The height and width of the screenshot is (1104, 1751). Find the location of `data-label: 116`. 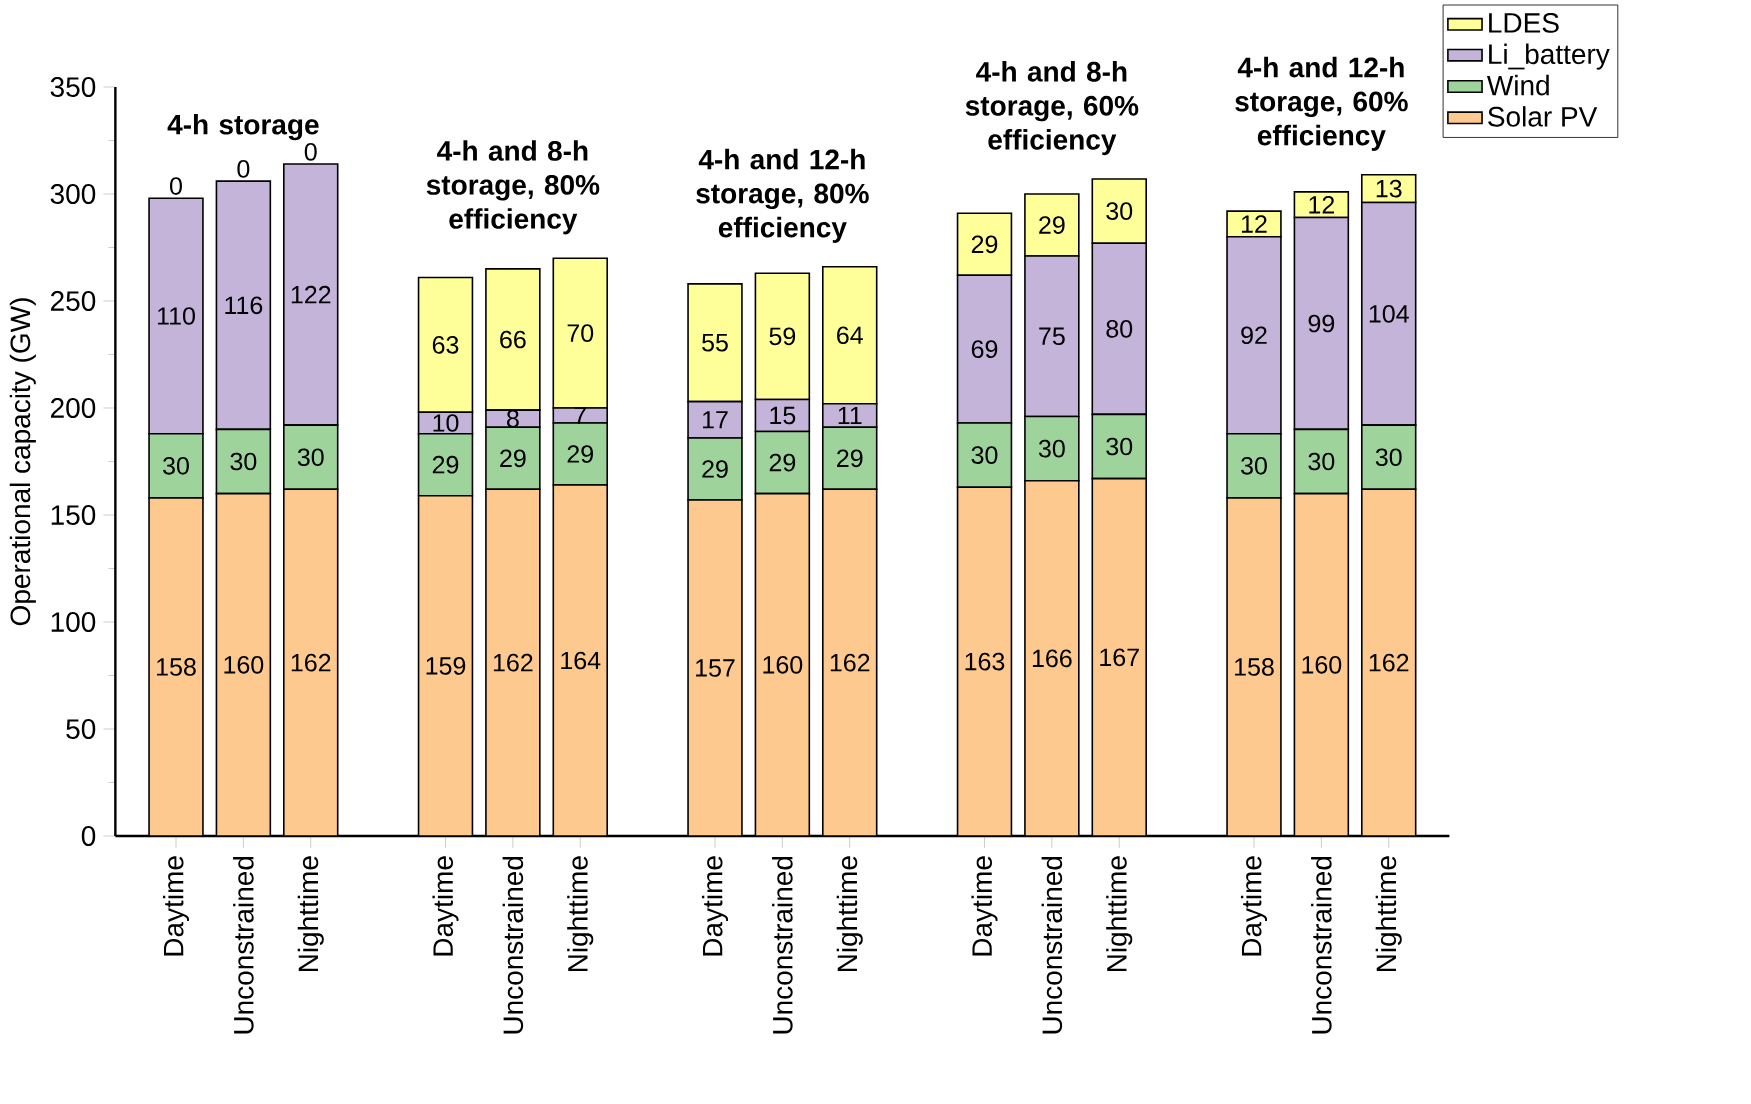

data-label: 116 is located at coordinates (244, 305).